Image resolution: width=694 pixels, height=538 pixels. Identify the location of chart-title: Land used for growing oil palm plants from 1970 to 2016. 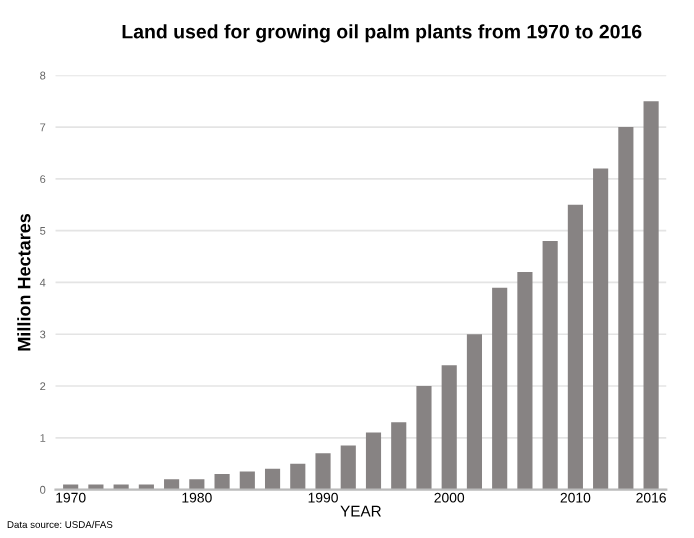
(382, 33).